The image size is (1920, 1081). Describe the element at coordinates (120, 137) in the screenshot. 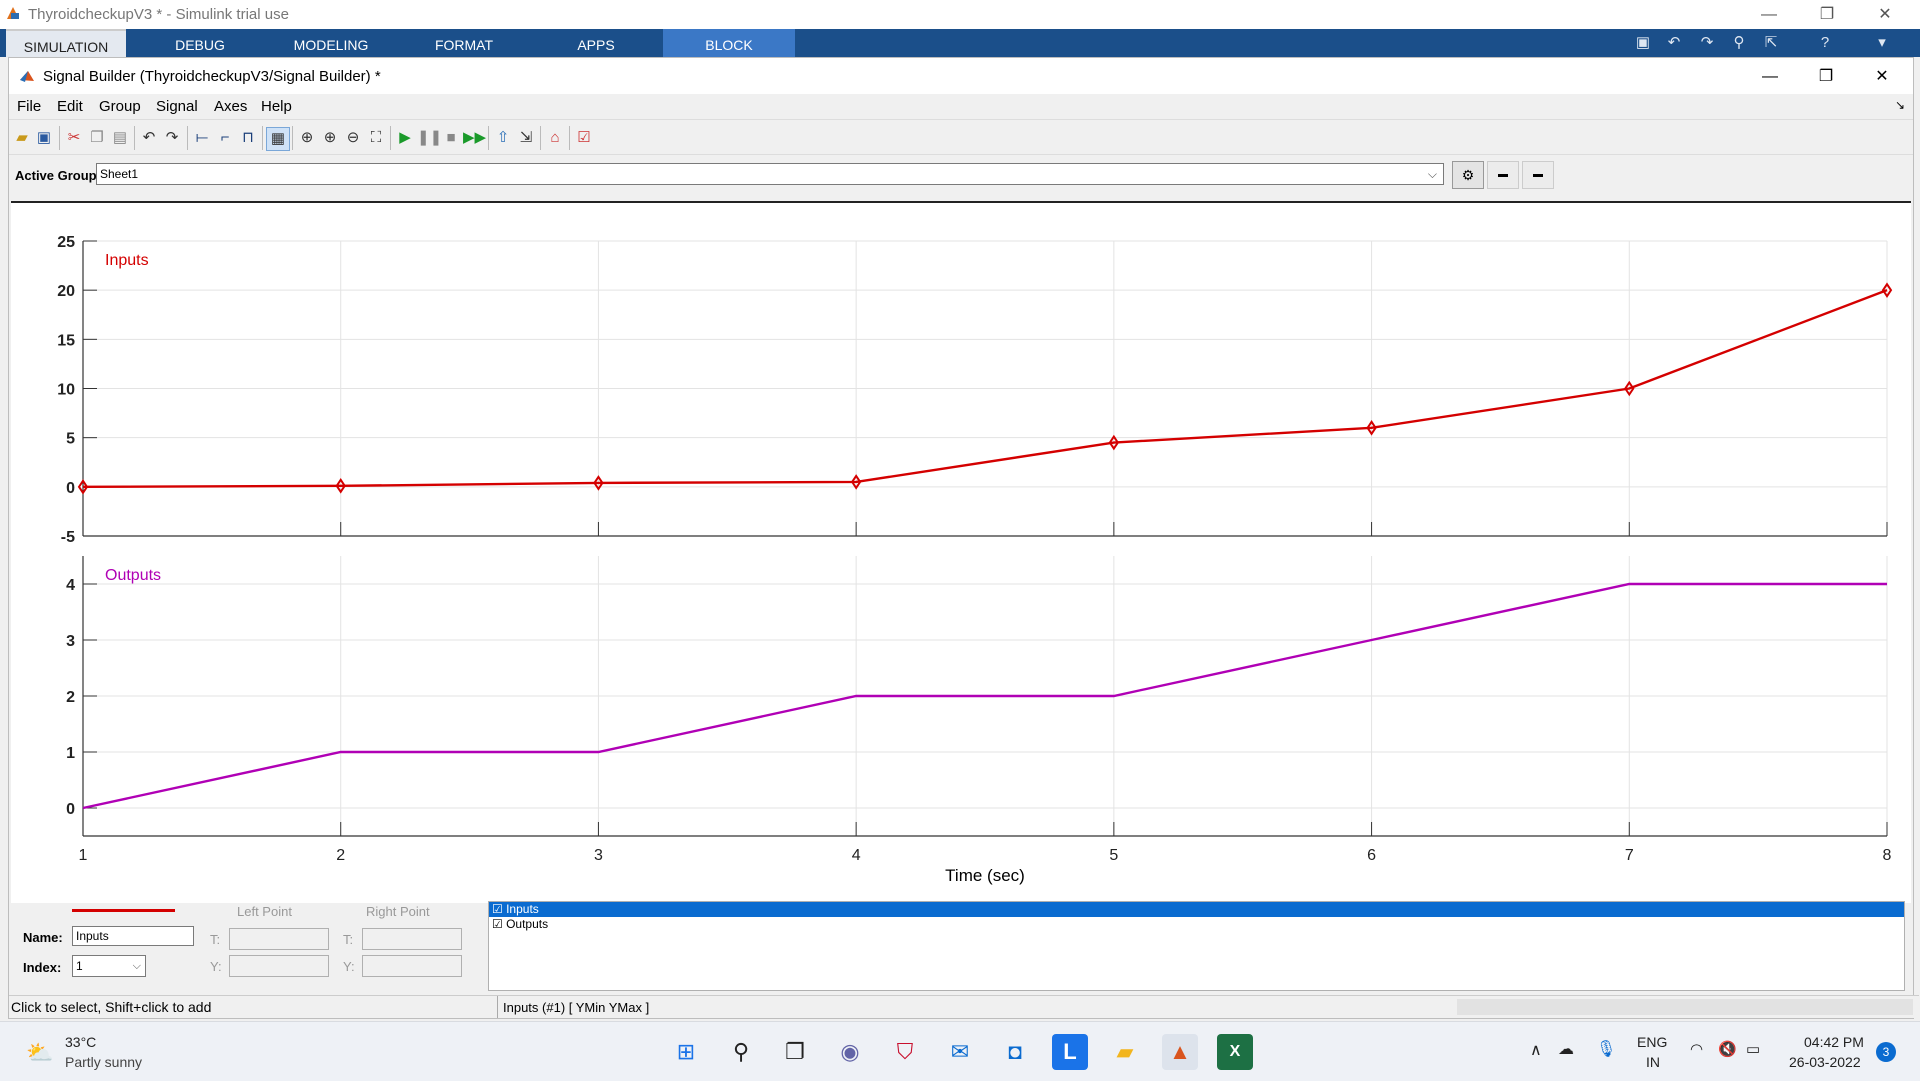

I see `paste-icon: ▤` at that location.